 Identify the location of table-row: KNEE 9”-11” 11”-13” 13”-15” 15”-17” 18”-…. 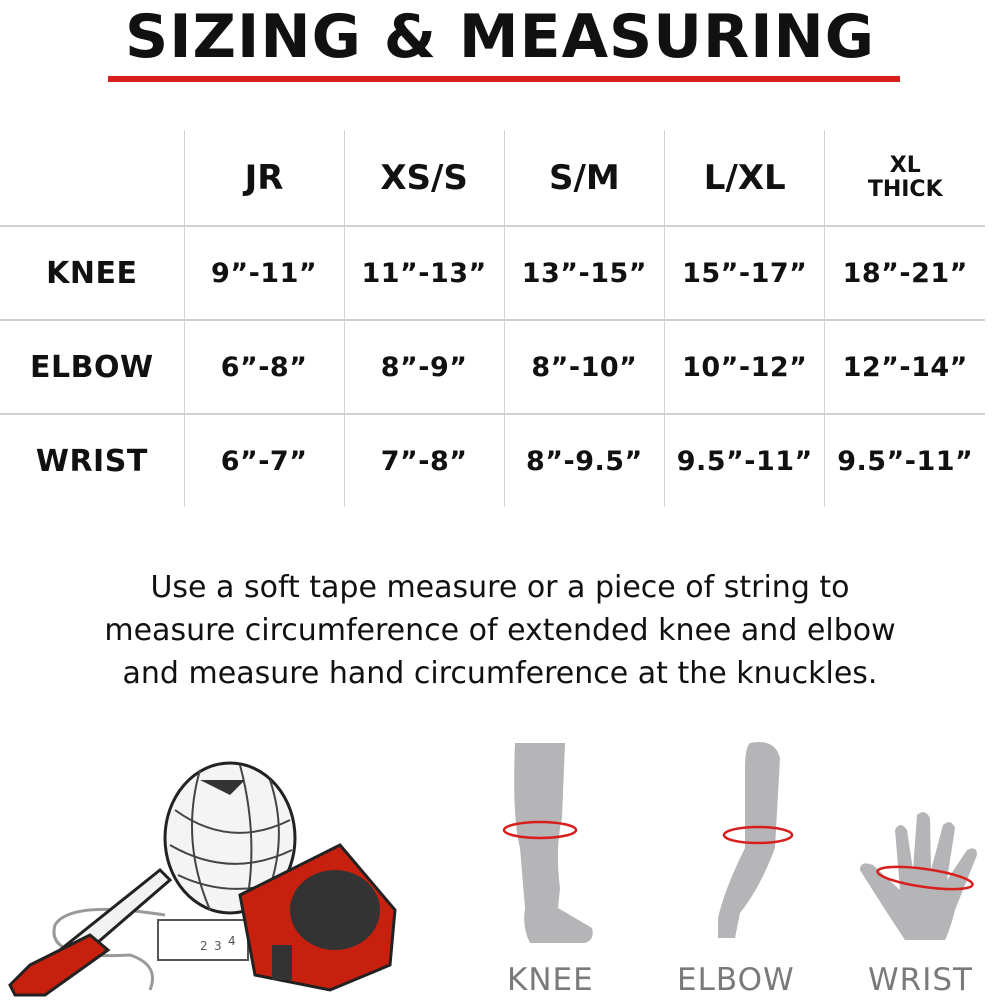
(492, 272).